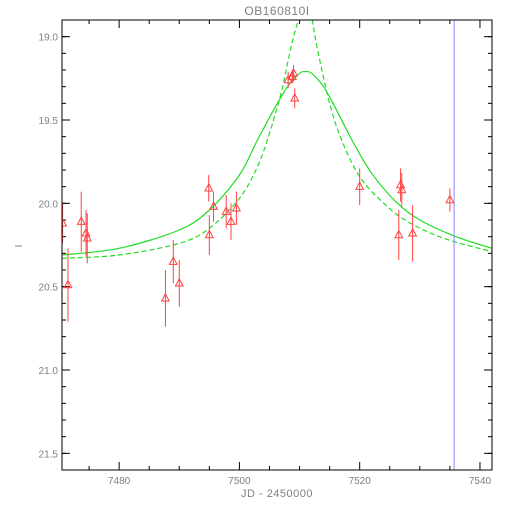 The image size is (510, 510). I want to click on y-tick-label: 21.5, so click(49, 454).